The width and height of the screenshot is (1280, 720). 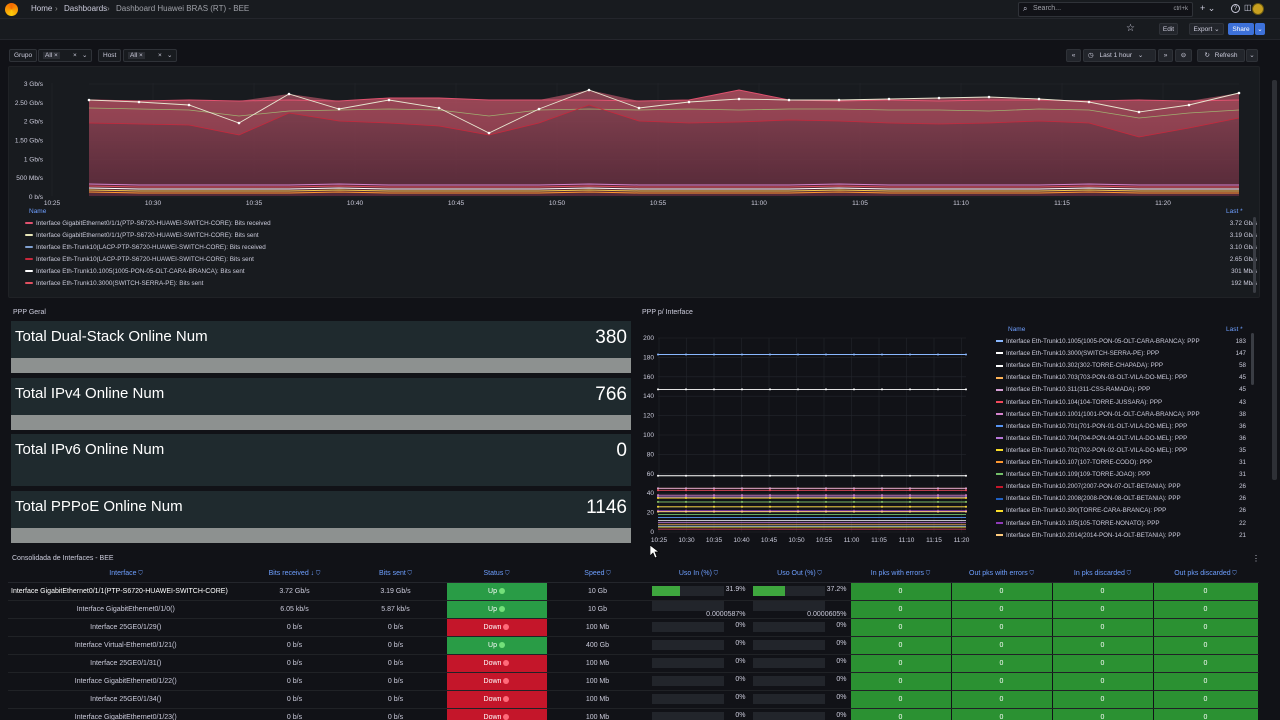 What do you see at coordinates (1168, 29) in the screenshot?
I see `edit-button: Edit` at bounding box center [1168, 29].